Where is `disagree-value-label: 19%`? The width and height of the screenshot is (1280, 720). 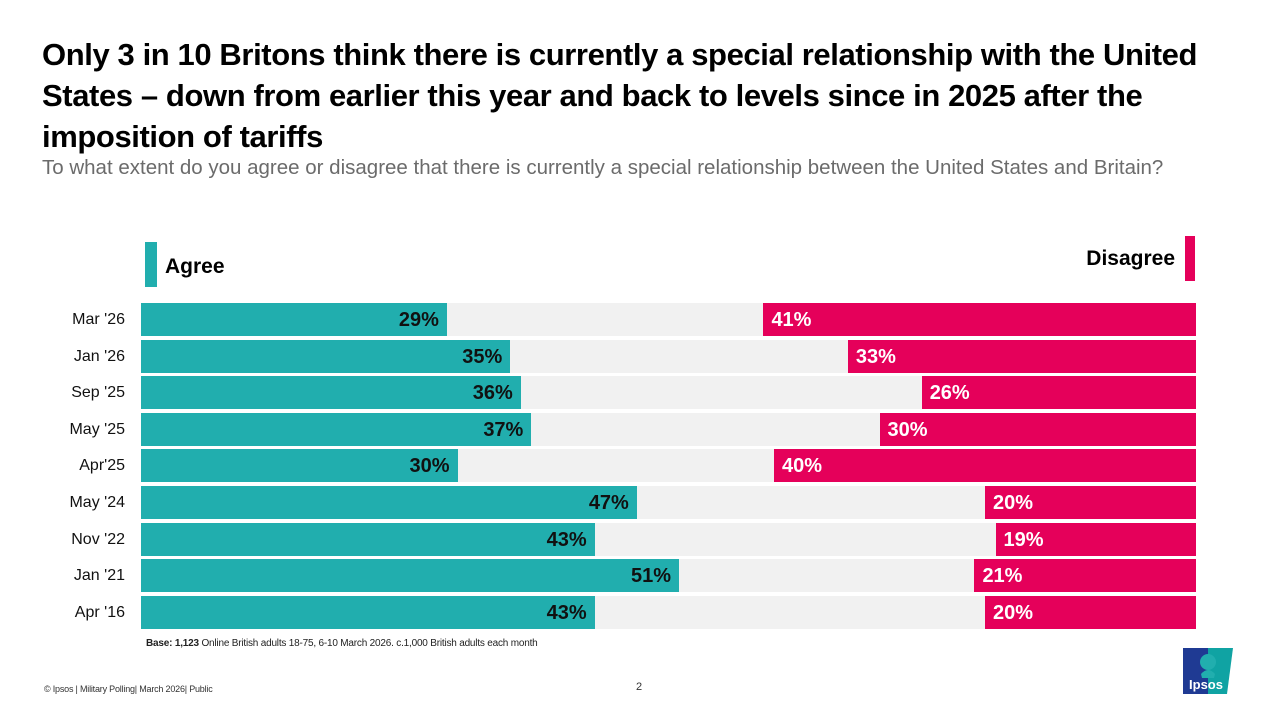
disagree-value-label: 19% is located at coordinates (1023, 539).